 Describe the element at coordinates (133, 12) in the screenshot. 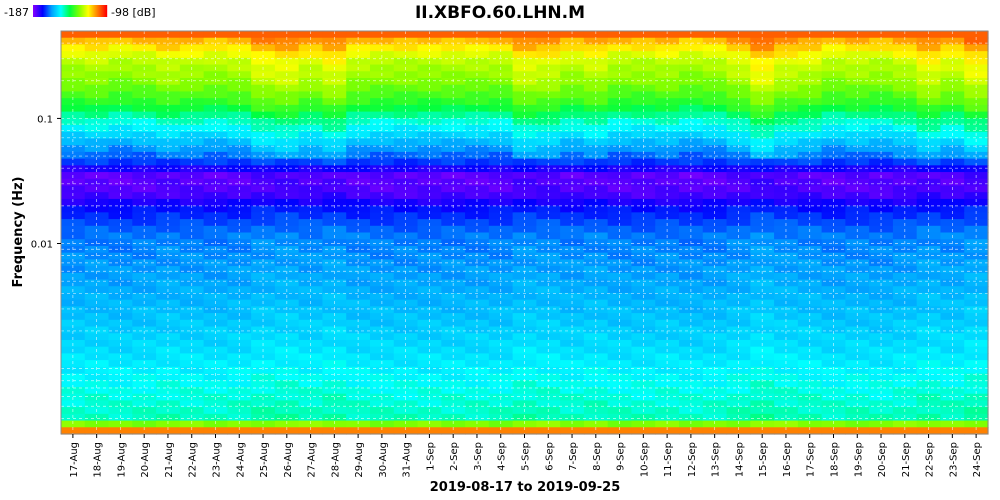

I see `colorbar-max-label: -98 [dB]` at that location.